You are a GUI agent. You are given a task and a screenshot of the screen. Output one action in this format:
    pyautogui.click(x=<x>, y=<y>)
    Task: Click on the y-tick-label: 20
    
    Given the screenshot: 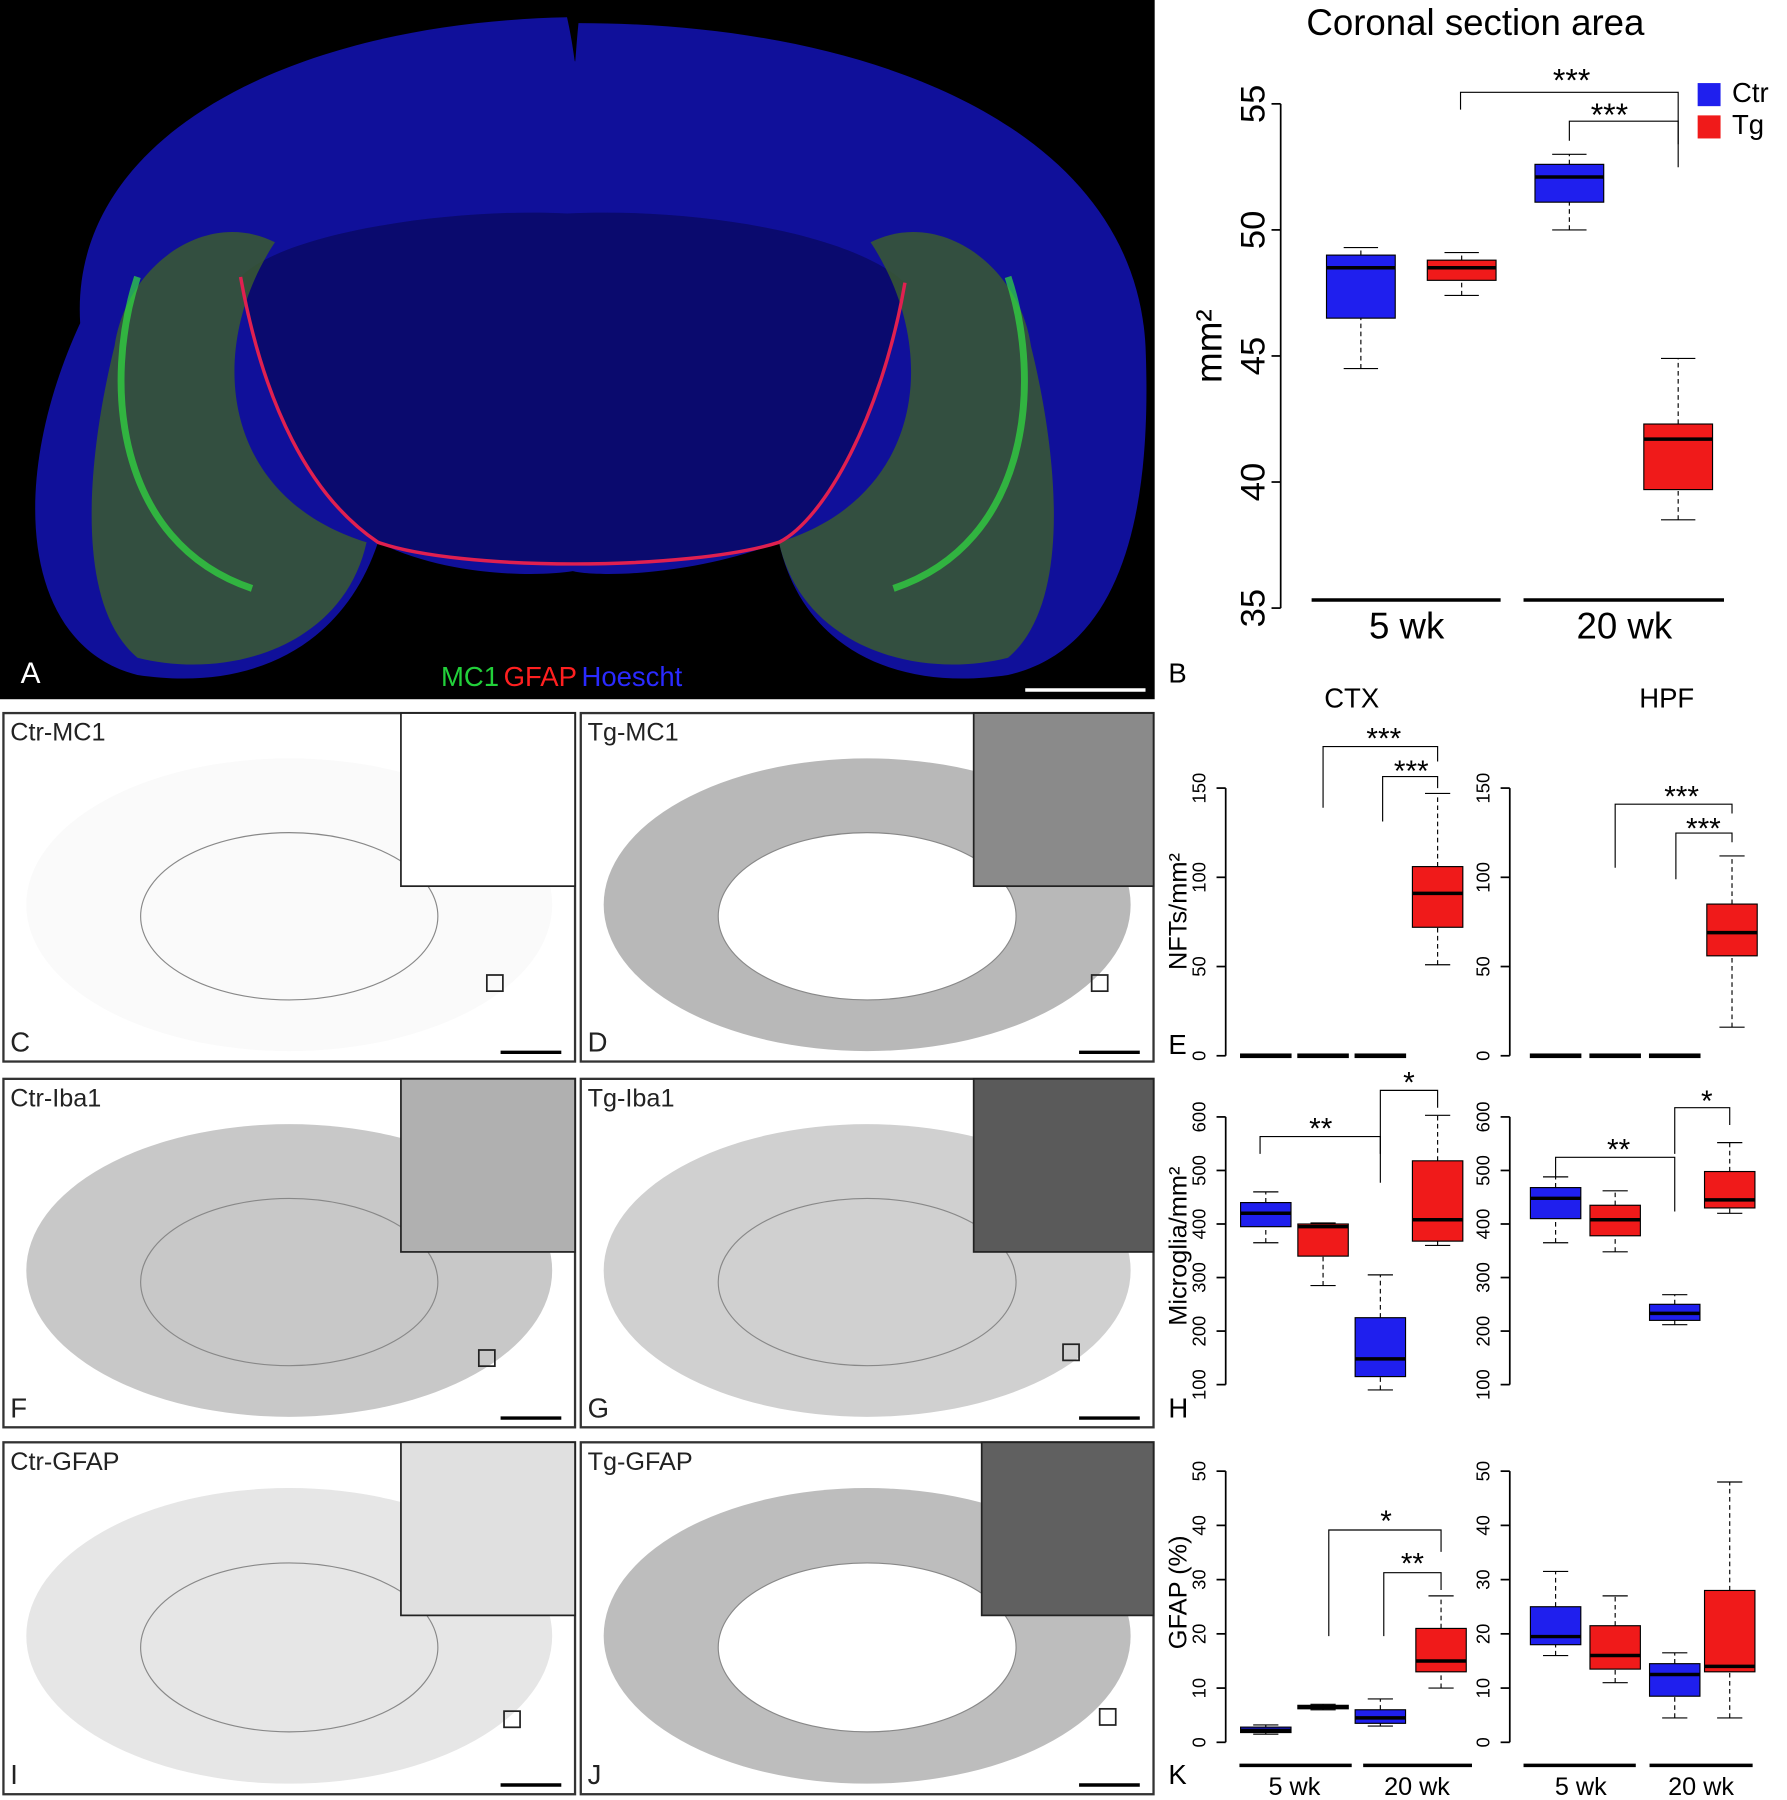 What is the action you would take?
    pyautogui.click(x=1482, y=1634)
    